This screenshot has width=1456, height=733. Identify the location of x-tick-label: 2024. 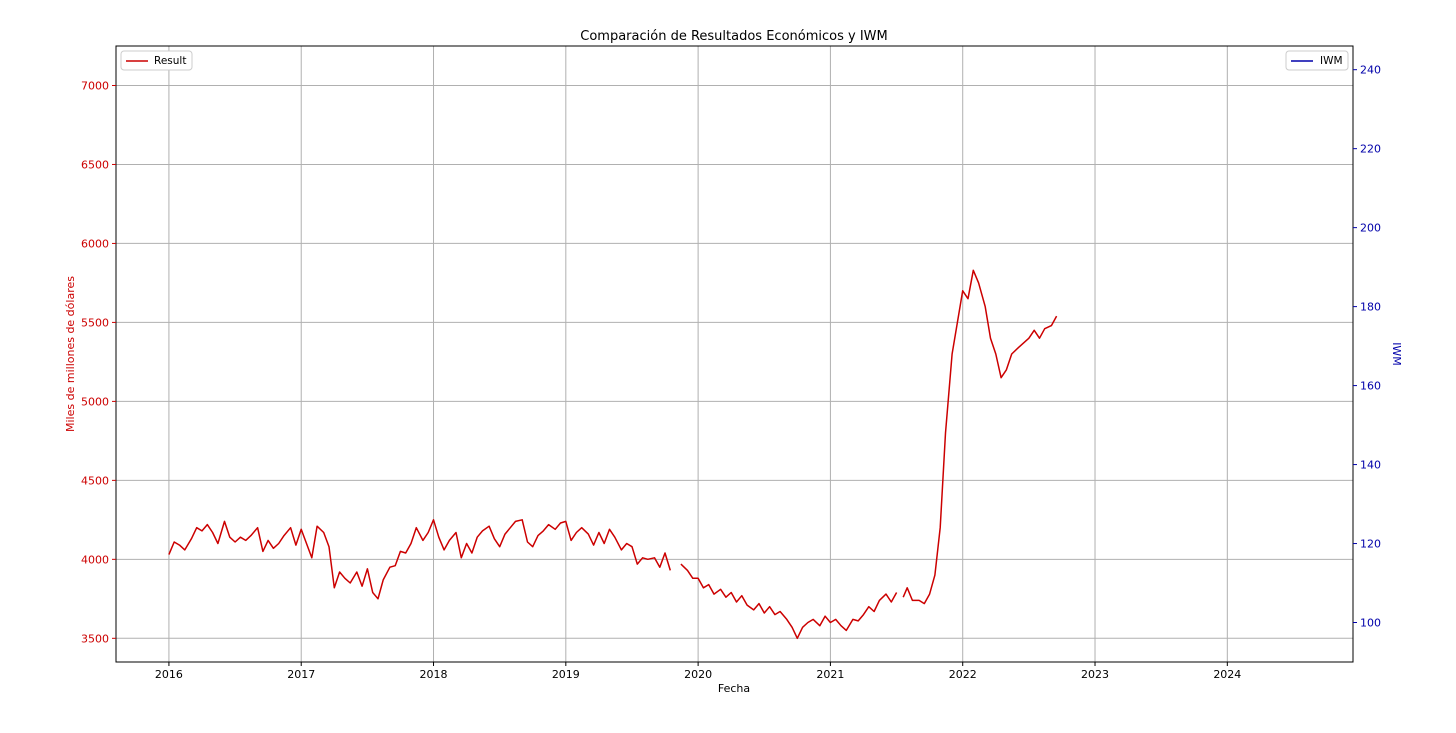
(1227, 674).